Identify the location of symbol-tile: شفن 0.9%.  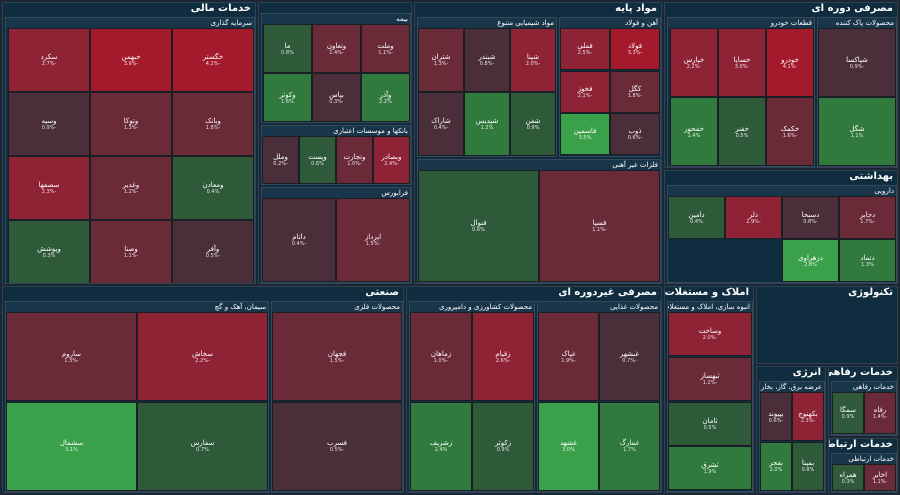
(533, 124).